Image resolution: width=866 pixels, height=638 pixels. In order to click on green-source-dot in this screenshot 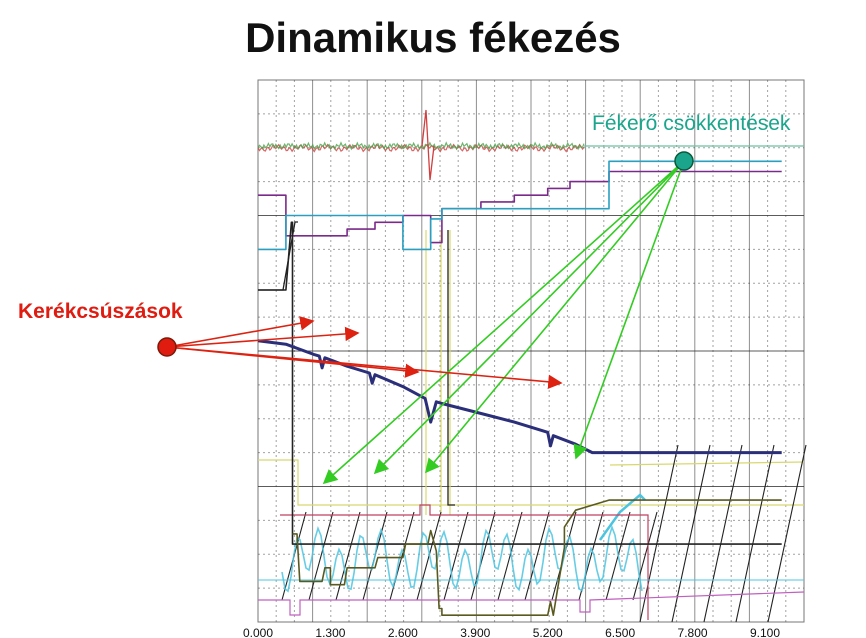, I will do `click(684, 161)`.